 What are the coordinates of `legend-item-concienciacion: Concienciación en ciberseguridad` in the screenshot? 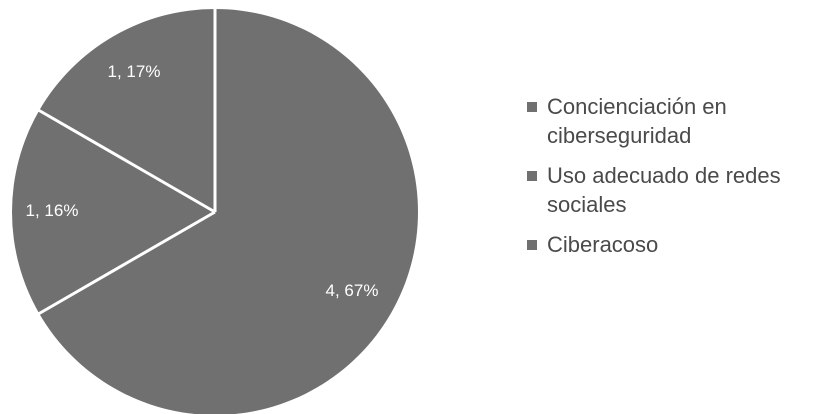 It's located at (669, 121).